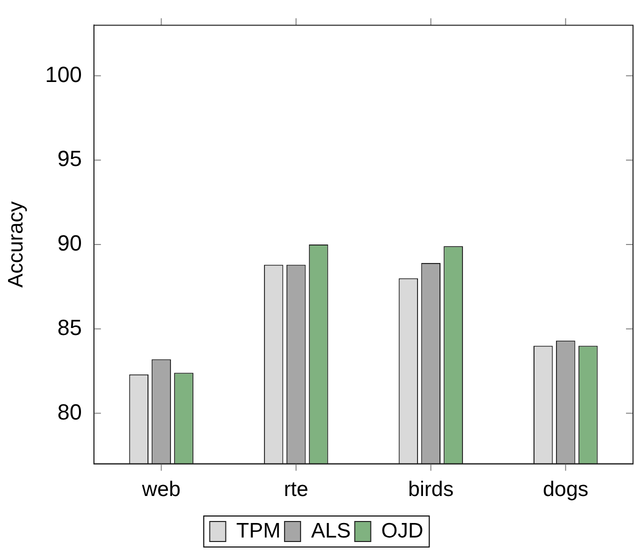 The height and width of the screenshot is (558, 634). Describe the element at coordinates (331, 530) in the screenshot. I see `legend-label: ALS` at that location.